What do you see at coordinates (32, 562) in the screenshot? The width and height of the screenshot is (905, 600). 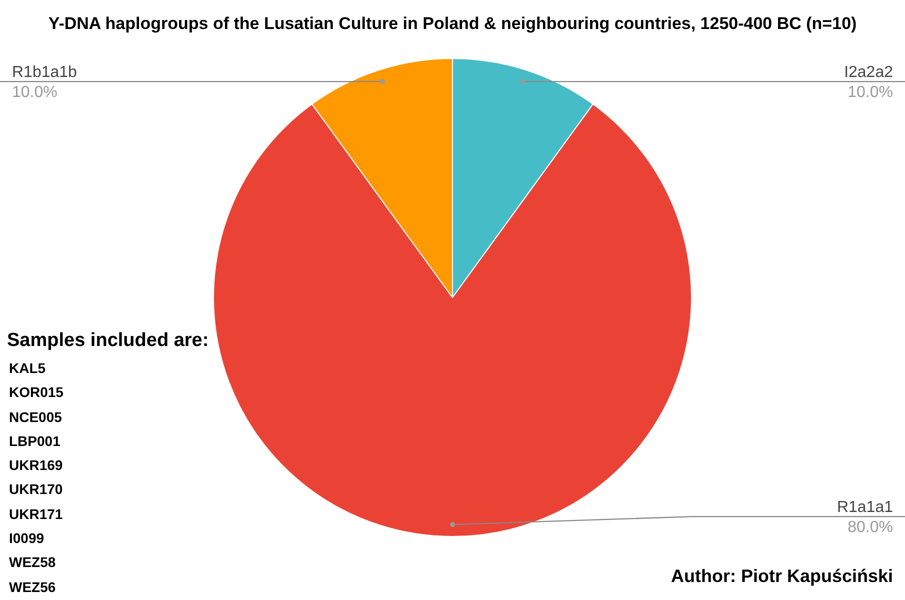 I see `text: WEZ58` at bounding box center [32, 562].